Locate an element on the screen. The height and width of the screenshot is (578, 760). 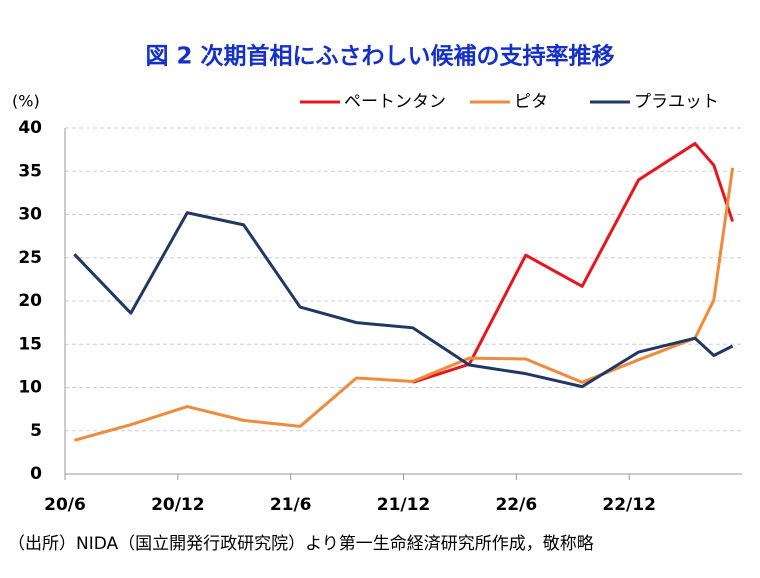
y-axis-label: (%) is located at coordinates (26, 101).